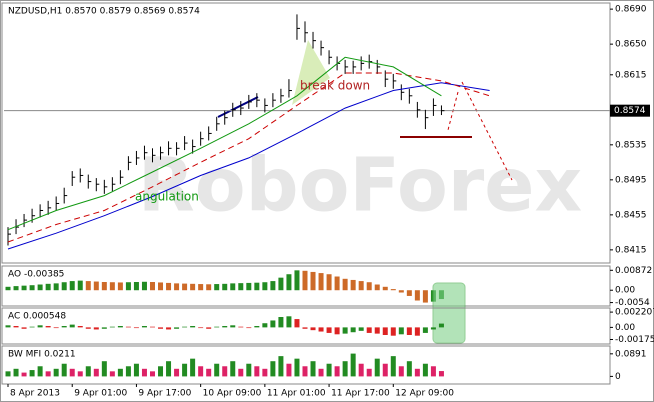 This screenshot has width=654, height=402. I want to click on y-tick-label: 0.8615, so click(631, 75).